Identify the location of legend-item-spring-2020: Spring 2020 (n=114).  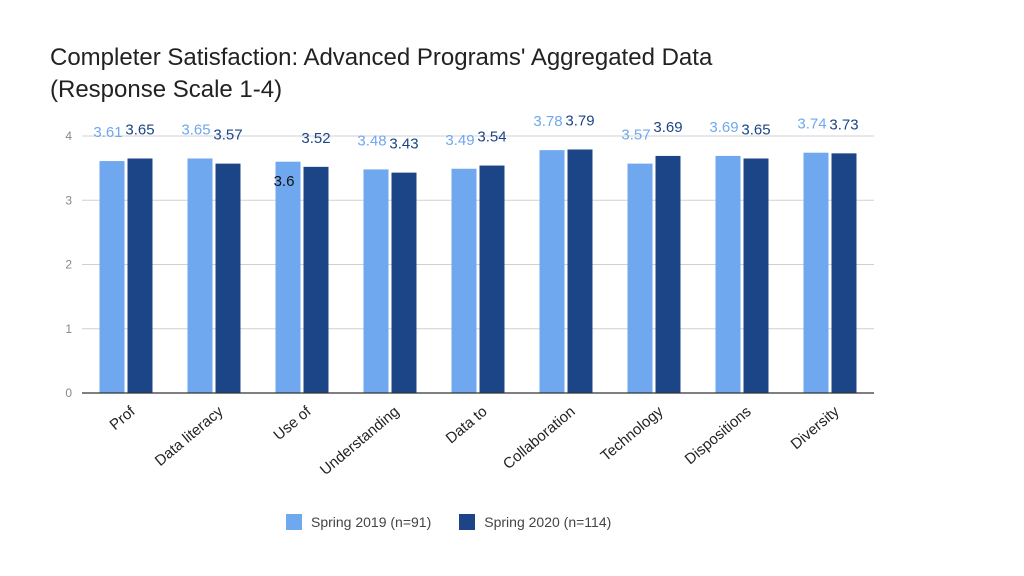
(535, 522).